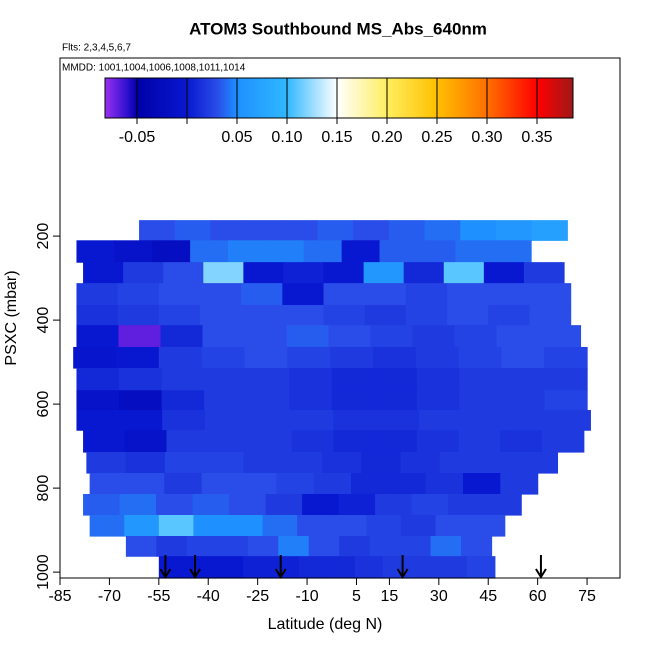 Image resolution: width=650 pixels, height=650 pixels. Describe the element at coordinates (208, 596) in the screenshot. I see `x-tick-label: -40` at that location.